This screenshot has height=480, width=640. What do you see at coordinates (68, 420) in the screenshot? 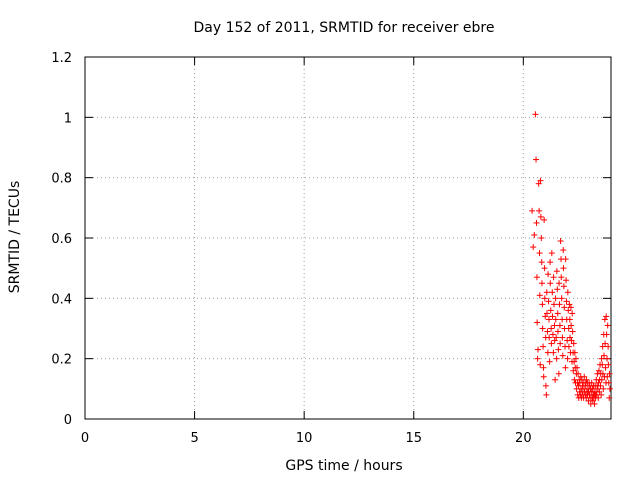
I see `y-tick-label: 0` at bounding box center [68, 420].